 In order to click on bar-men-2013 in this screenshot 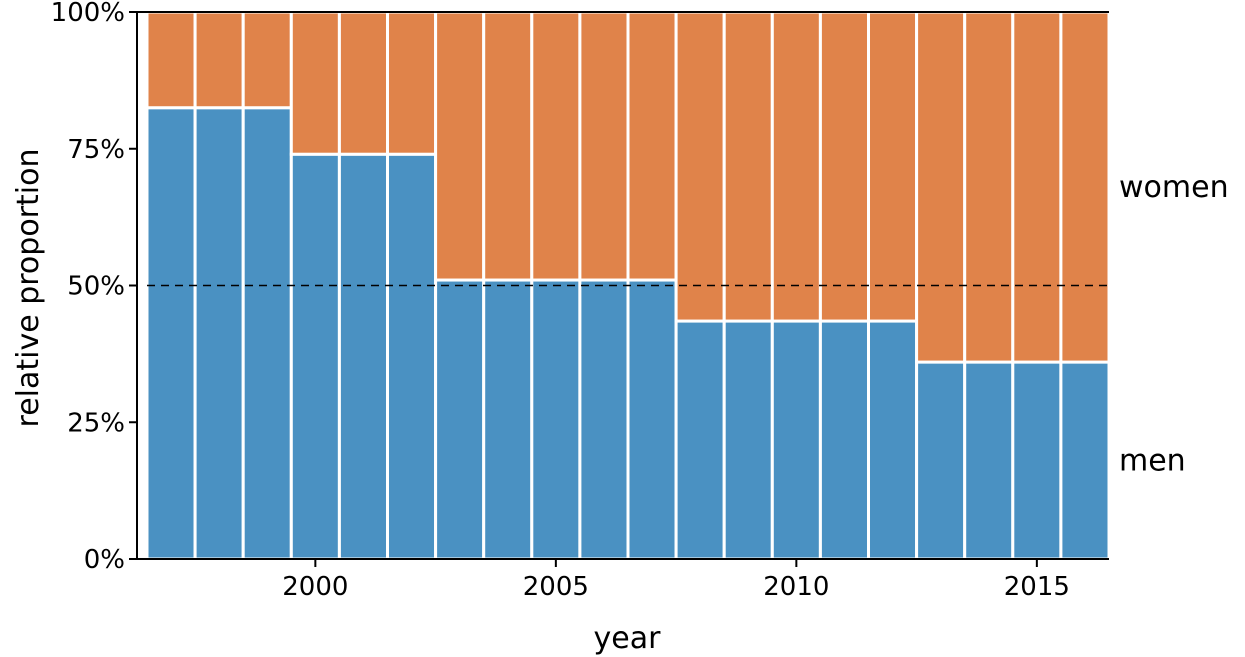, I will do `click(941, 460)`.